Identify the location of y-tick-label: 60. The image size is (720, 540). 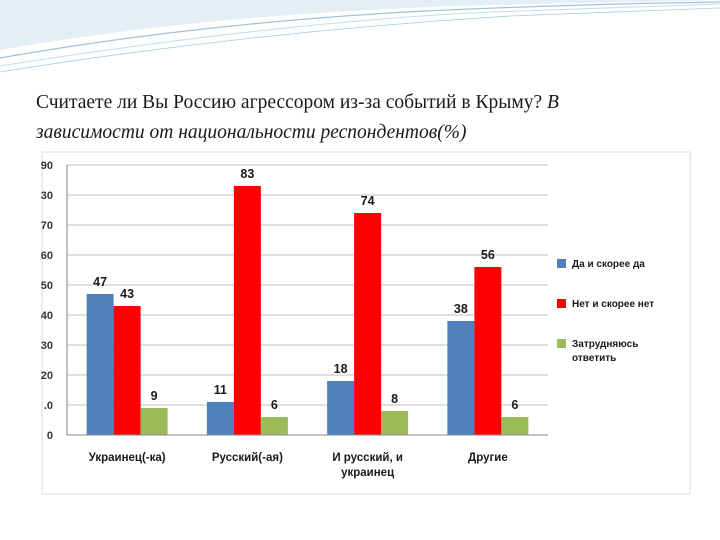
(47, 256).